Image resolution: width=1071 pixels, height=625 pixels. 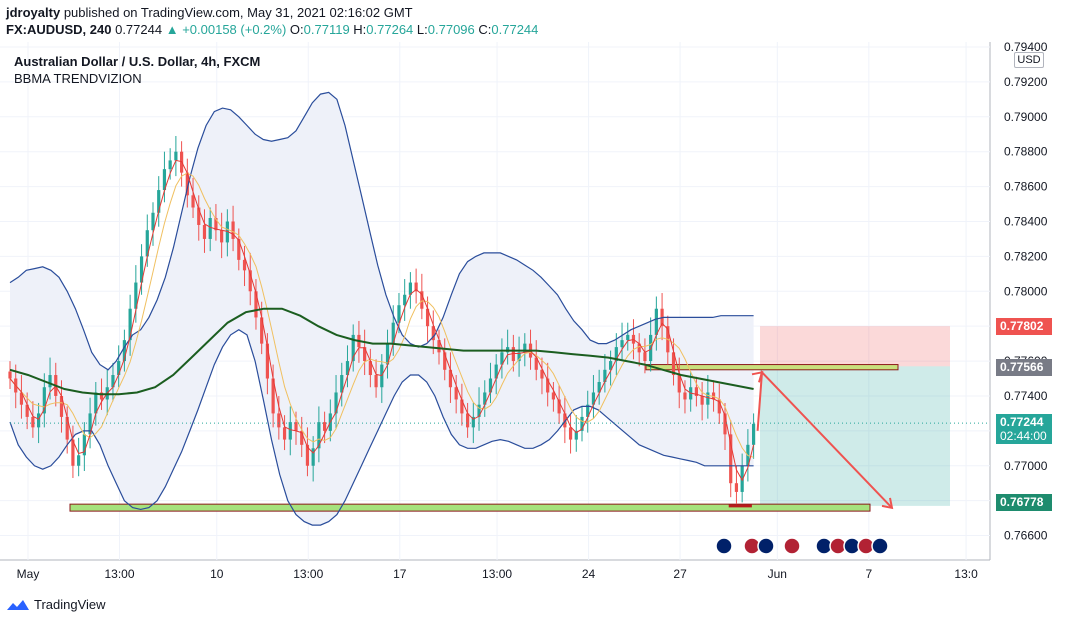 I want to click on author-name: jdroyalty, so click(x=33, y=12).